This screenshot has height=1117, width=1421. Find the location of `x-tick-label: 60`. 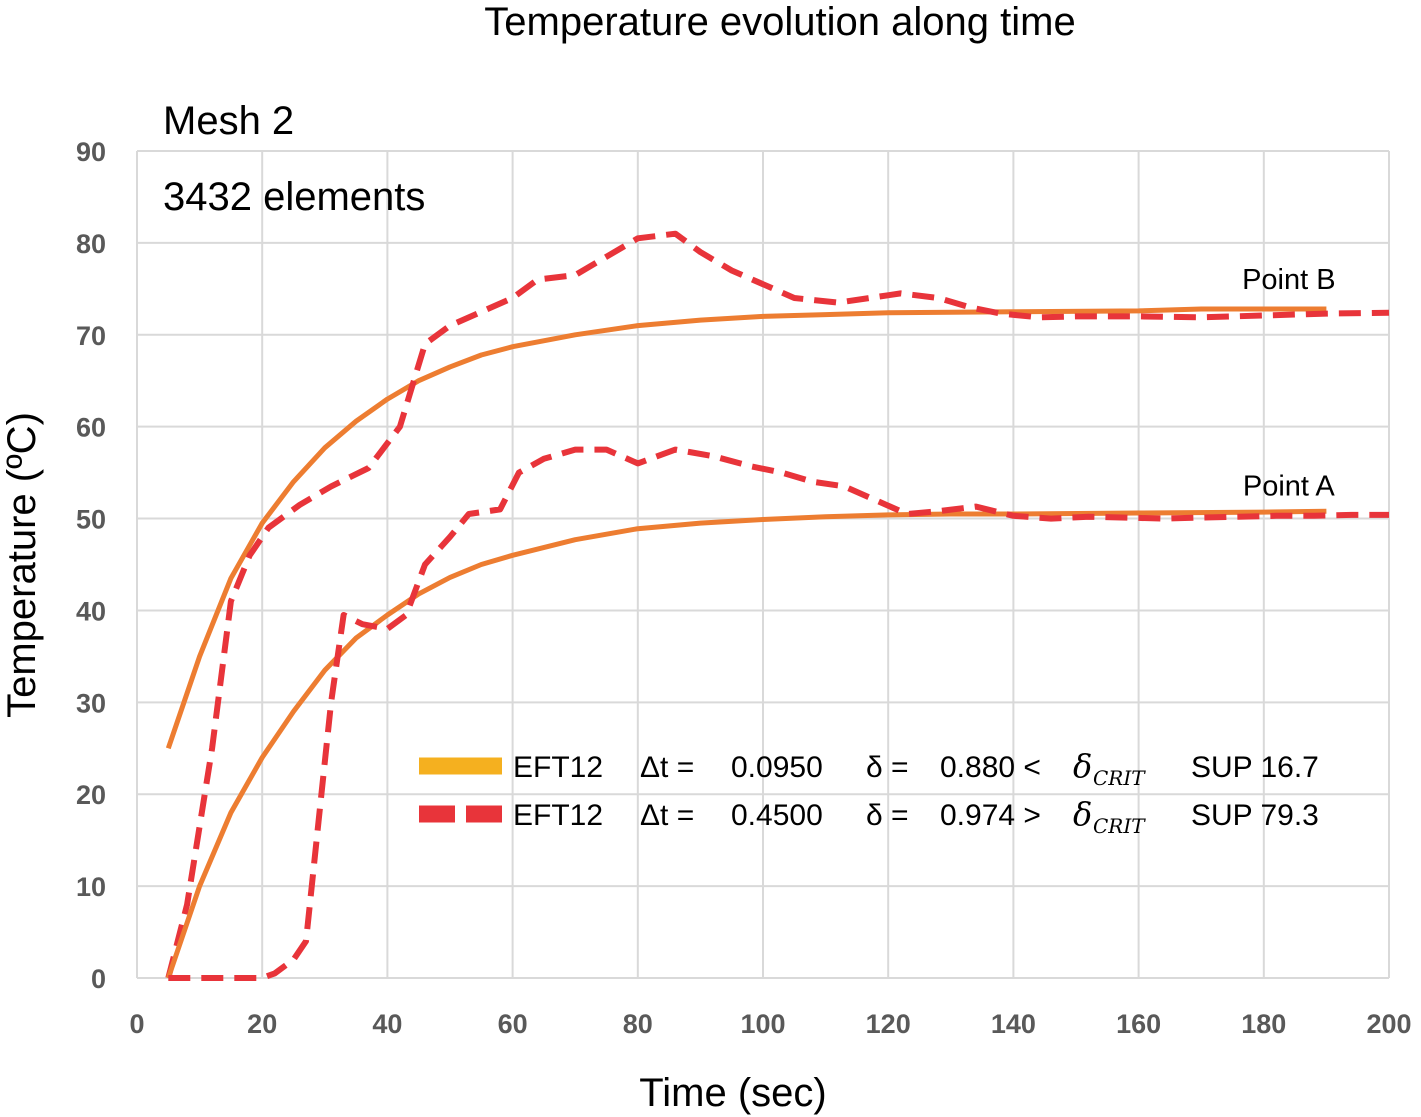

x-tick-label: 60 is located at coordinates (513, 1024).